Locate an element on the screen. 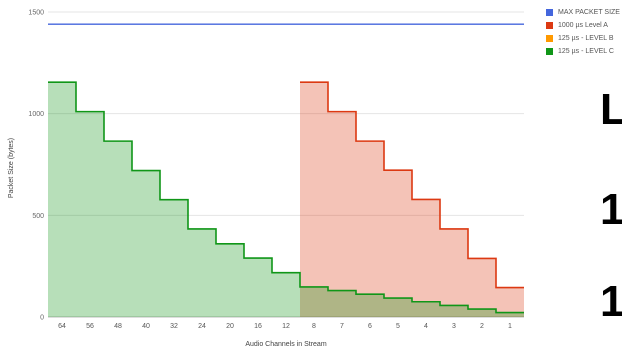  y-tick-label: 0 is located at coordinates (42, 318).